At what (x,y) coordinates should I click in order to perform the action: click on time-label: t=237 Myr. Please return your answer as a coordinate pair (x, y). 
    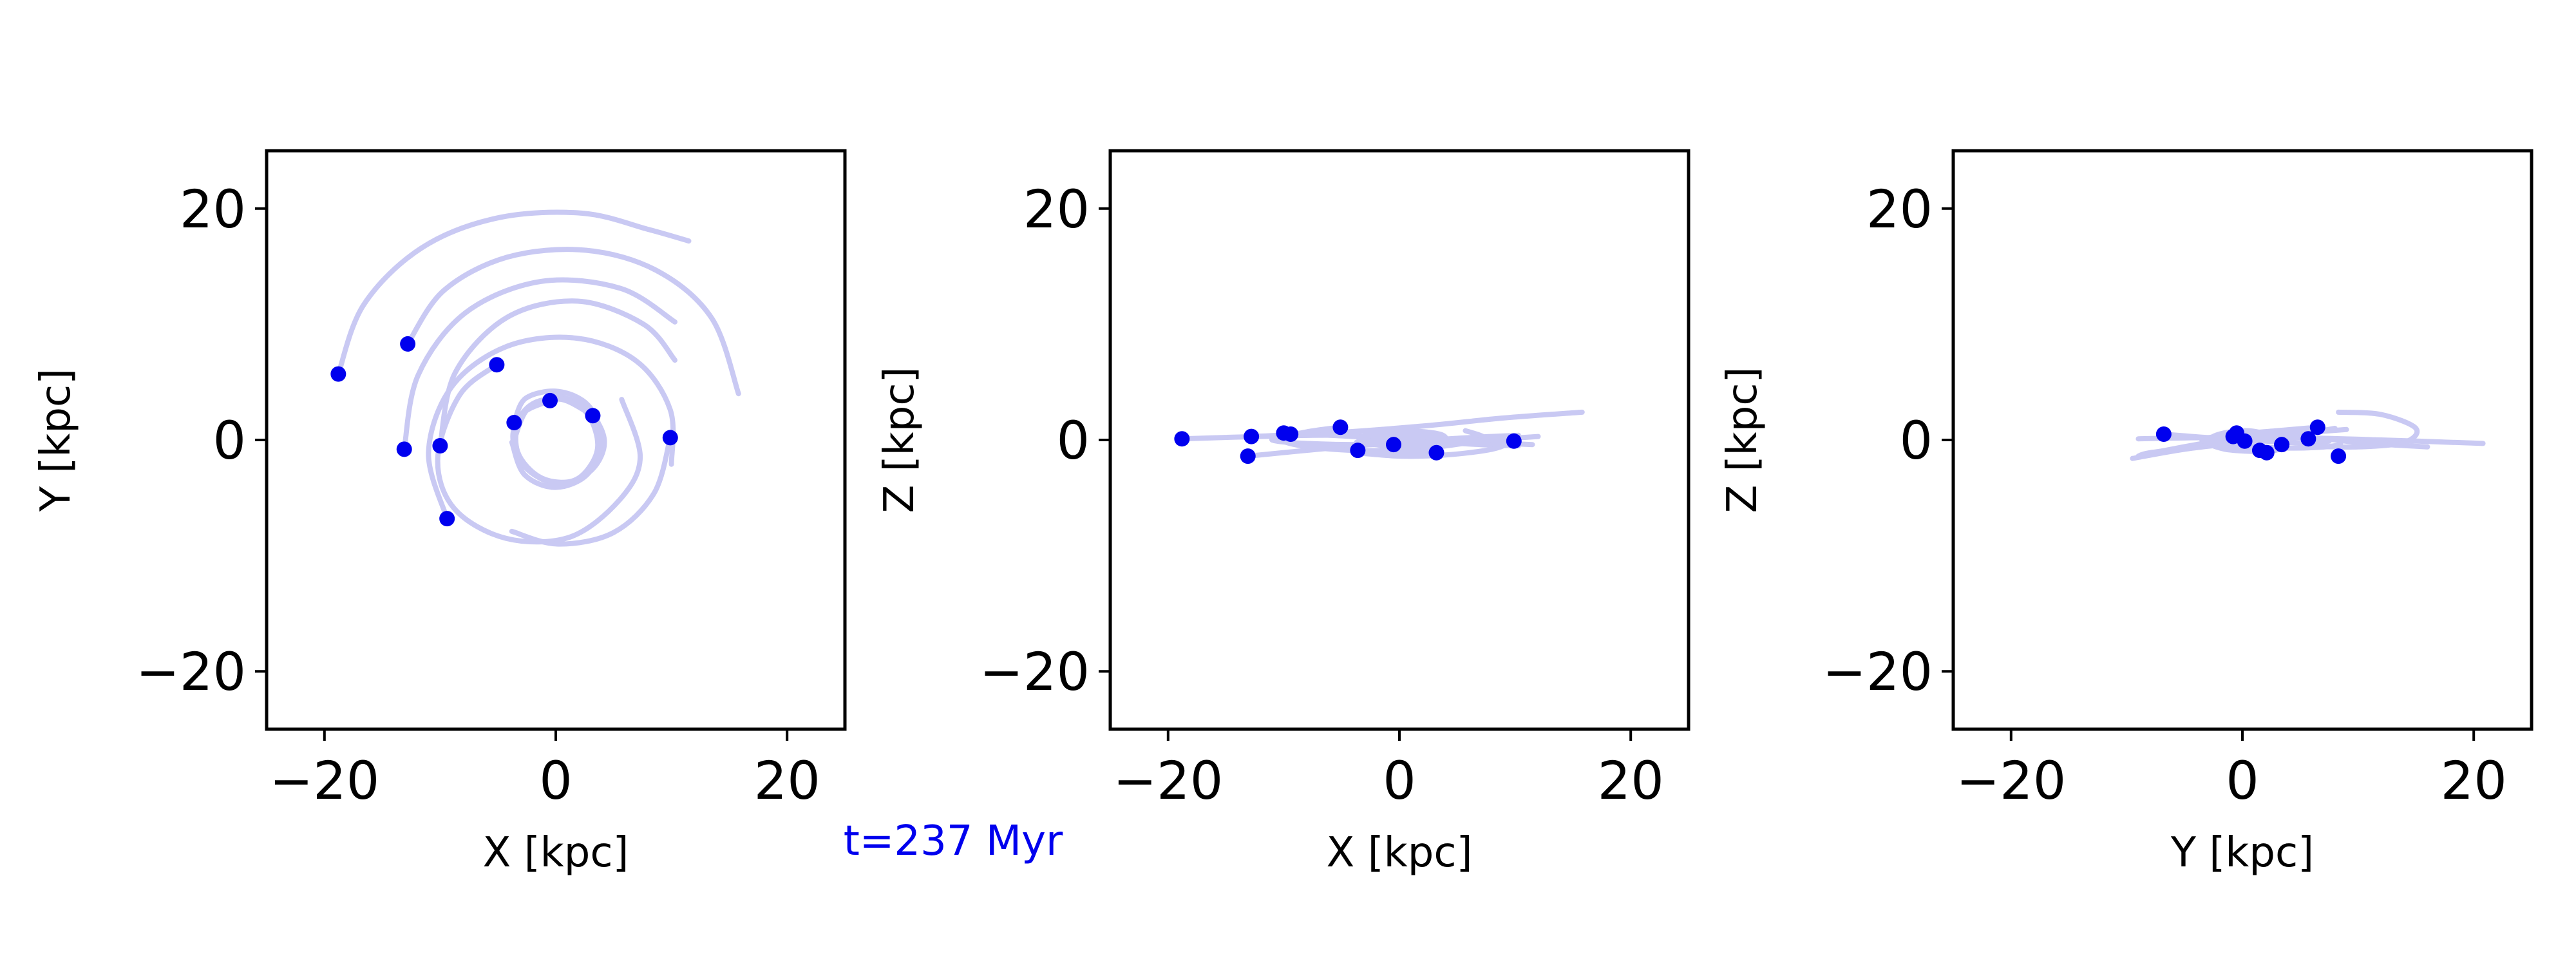
    Looking at the image, I should click on (953, 841).